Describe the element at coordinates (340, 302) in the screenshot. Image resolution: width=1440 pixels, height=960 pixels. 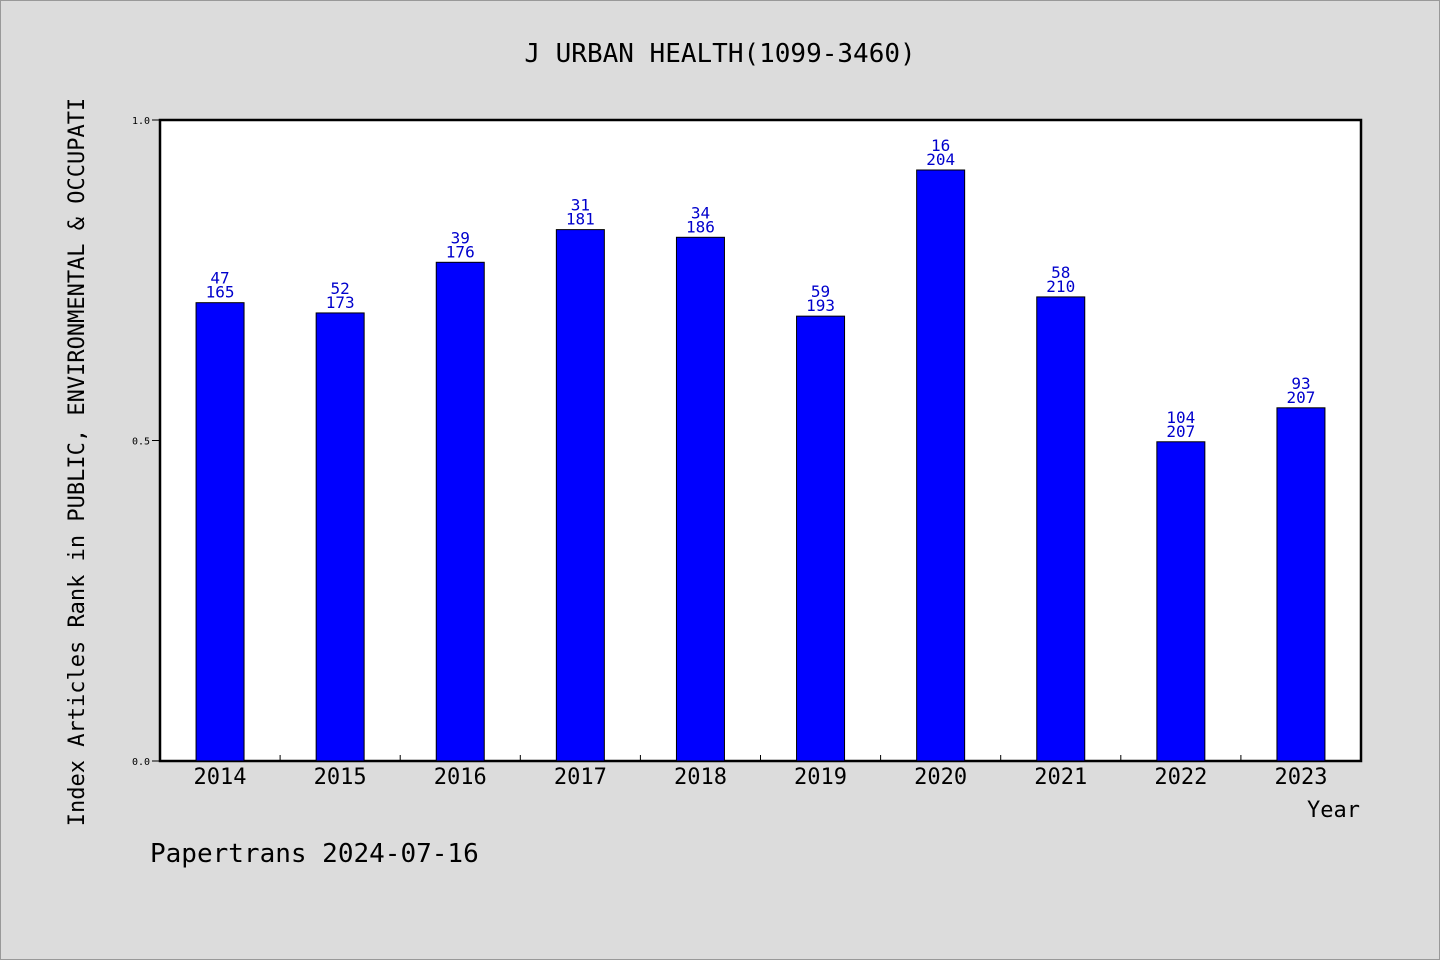
I see `bar-total-label: 173` at that location.